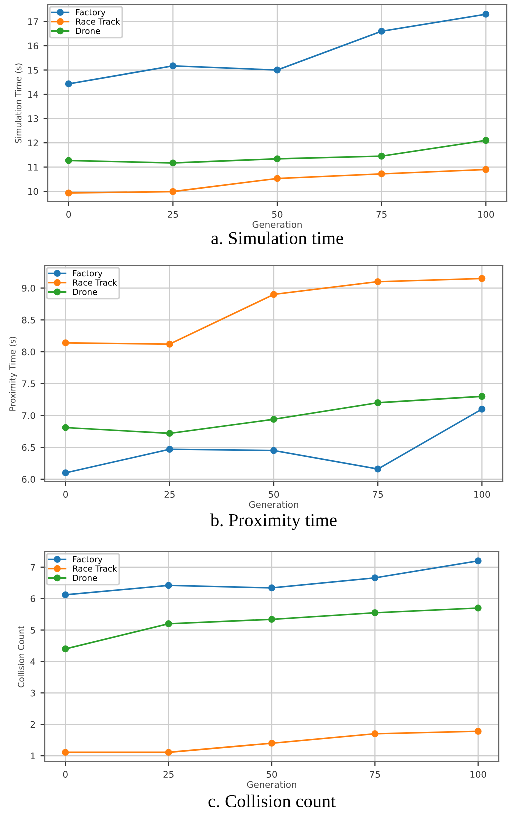 The height and width of the screenshot is (820, 514). I want to click on y-tick-label: 8.0, so click(29, 352).